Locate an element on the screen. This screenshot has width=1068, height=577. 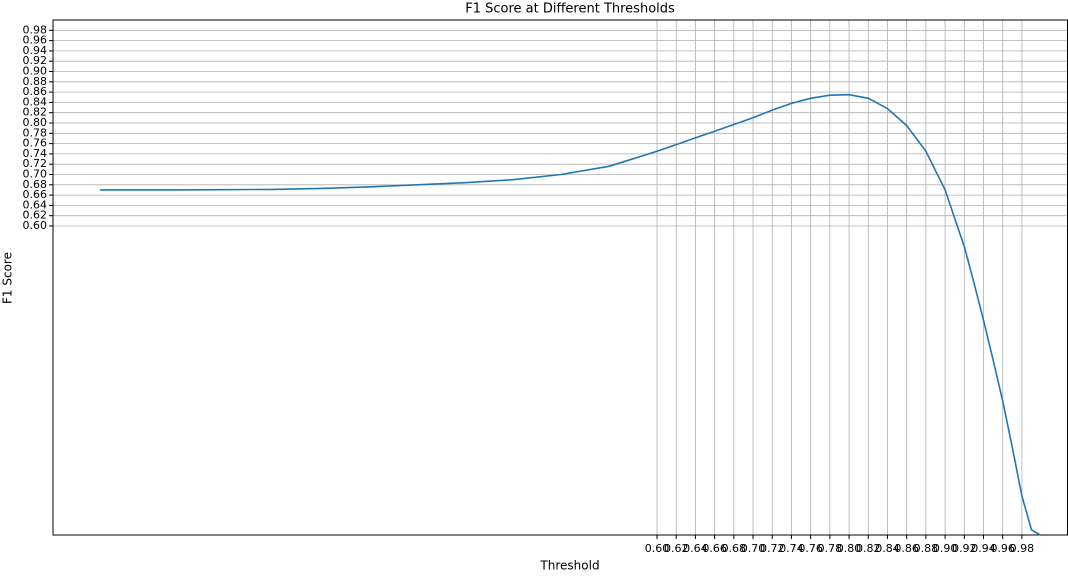
x-tick-label: 0.98 is located at coordinates (1022, 548).